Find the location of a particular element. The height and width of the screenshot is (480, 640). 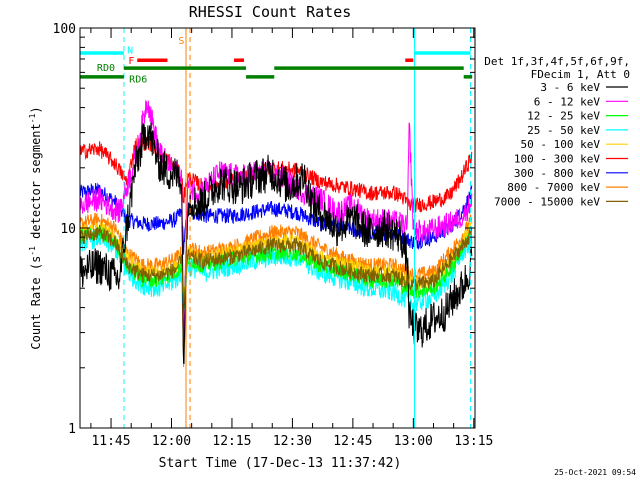

x-tick-label: 11:45 is located at coordinates (110, 441).